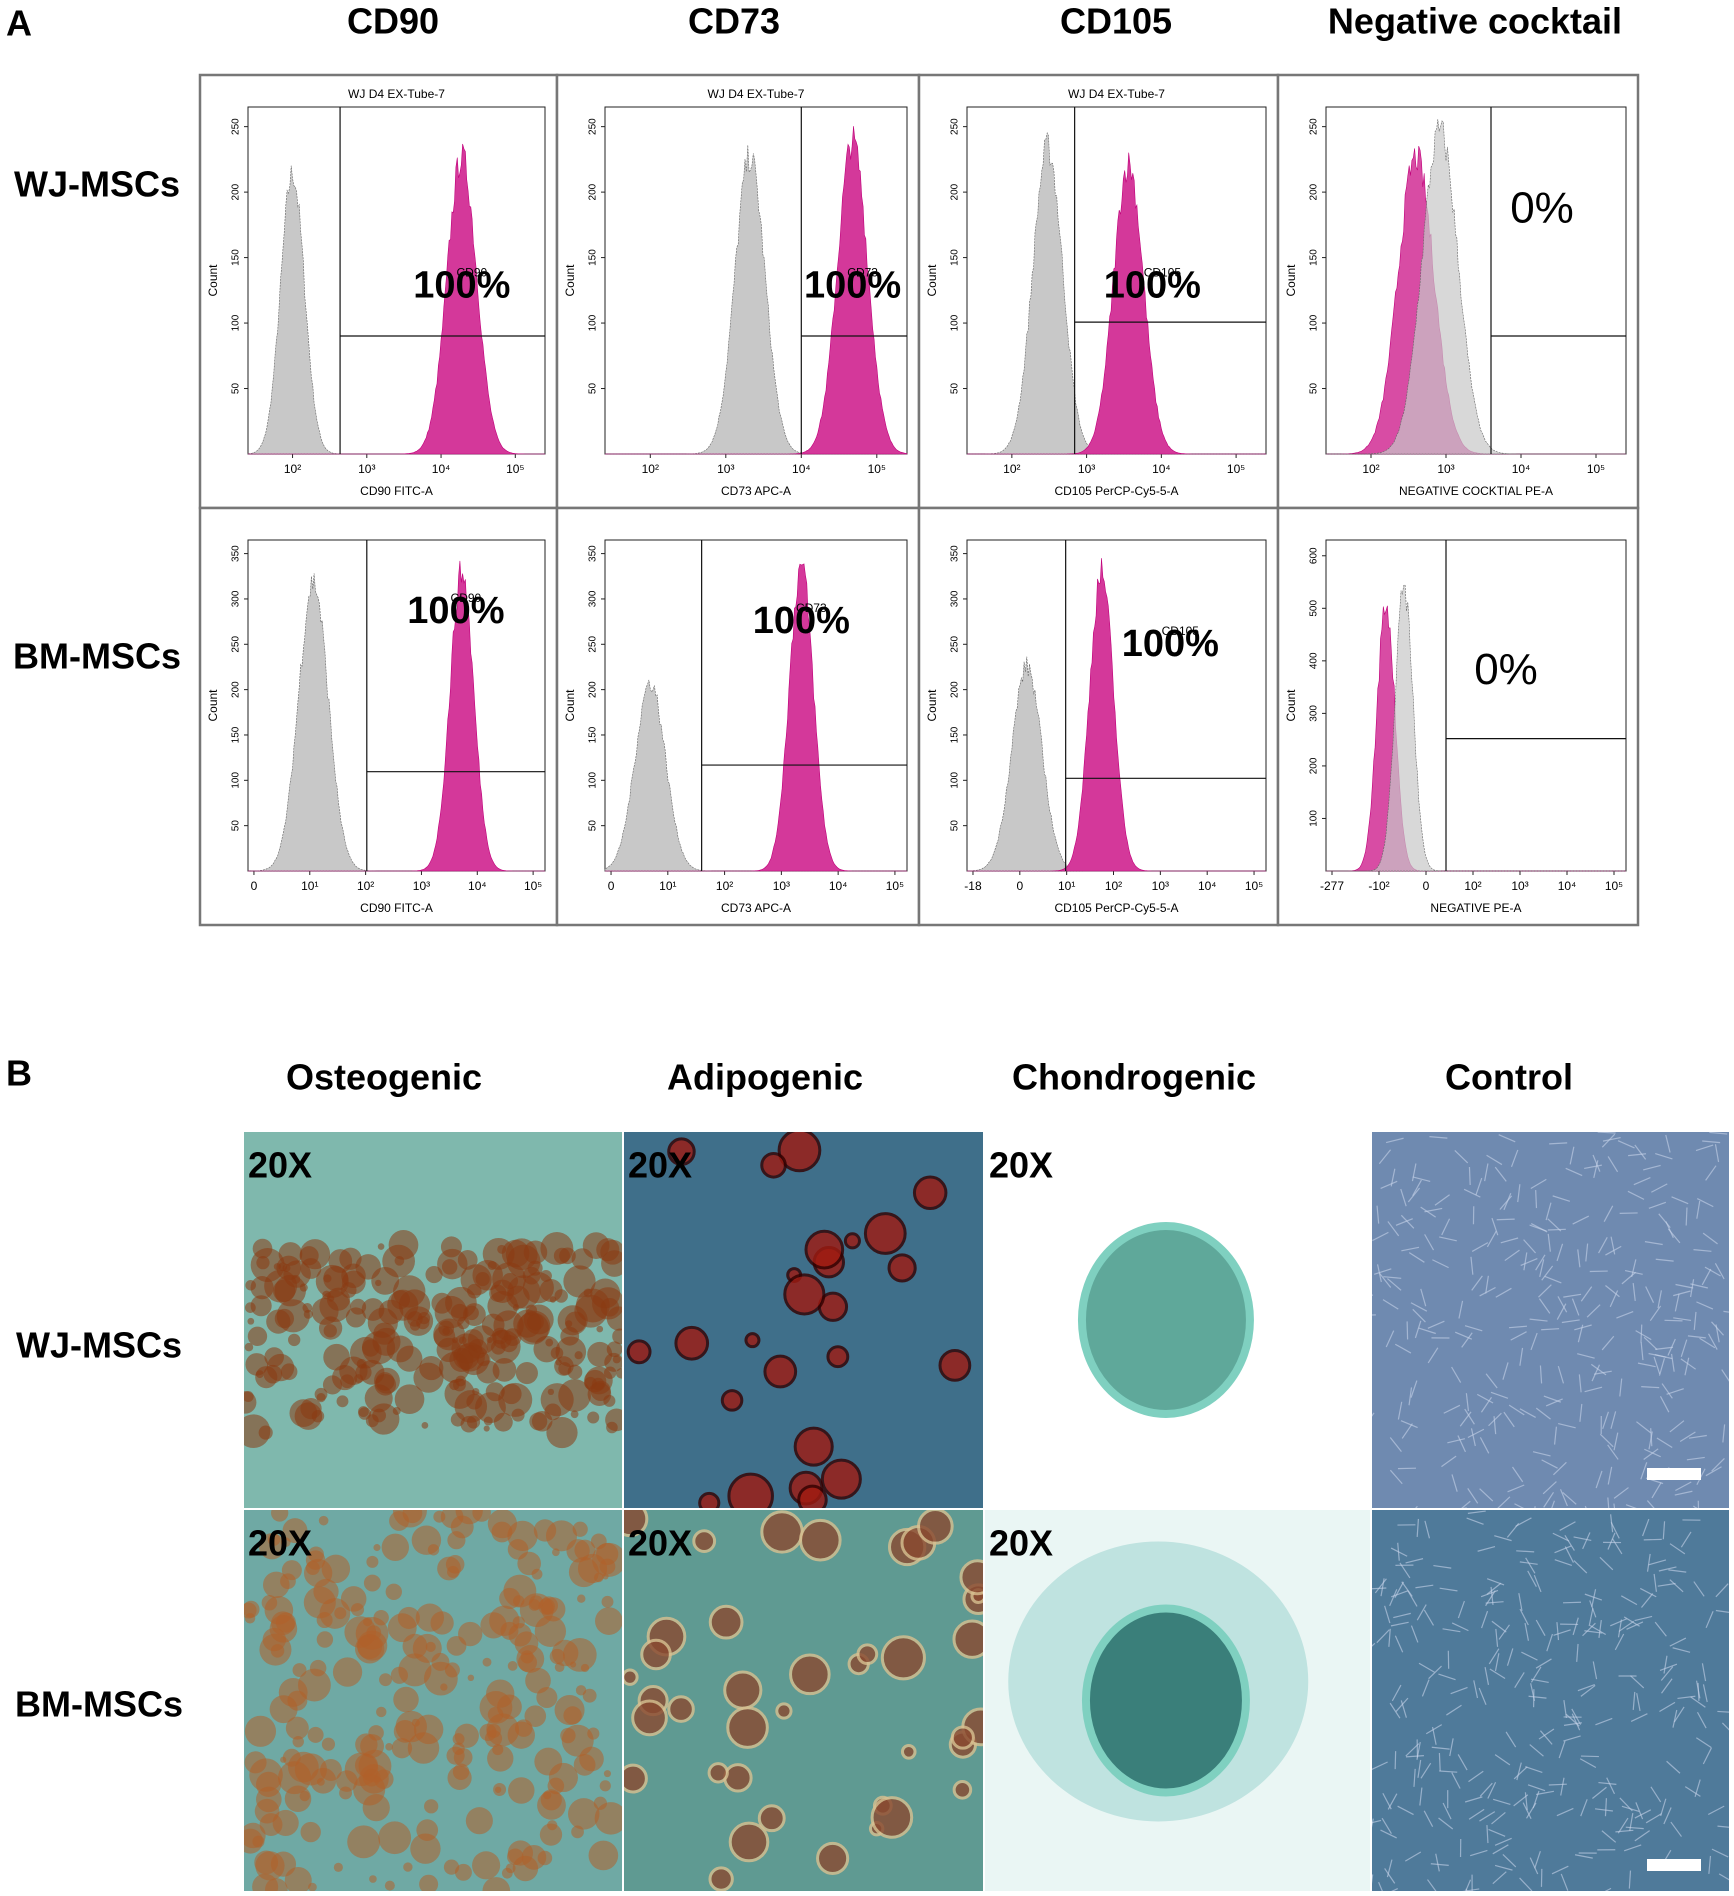 The width and height of the screenshot is (1734, 1896). I want to click on histogram-stained, so click(1116, 303).